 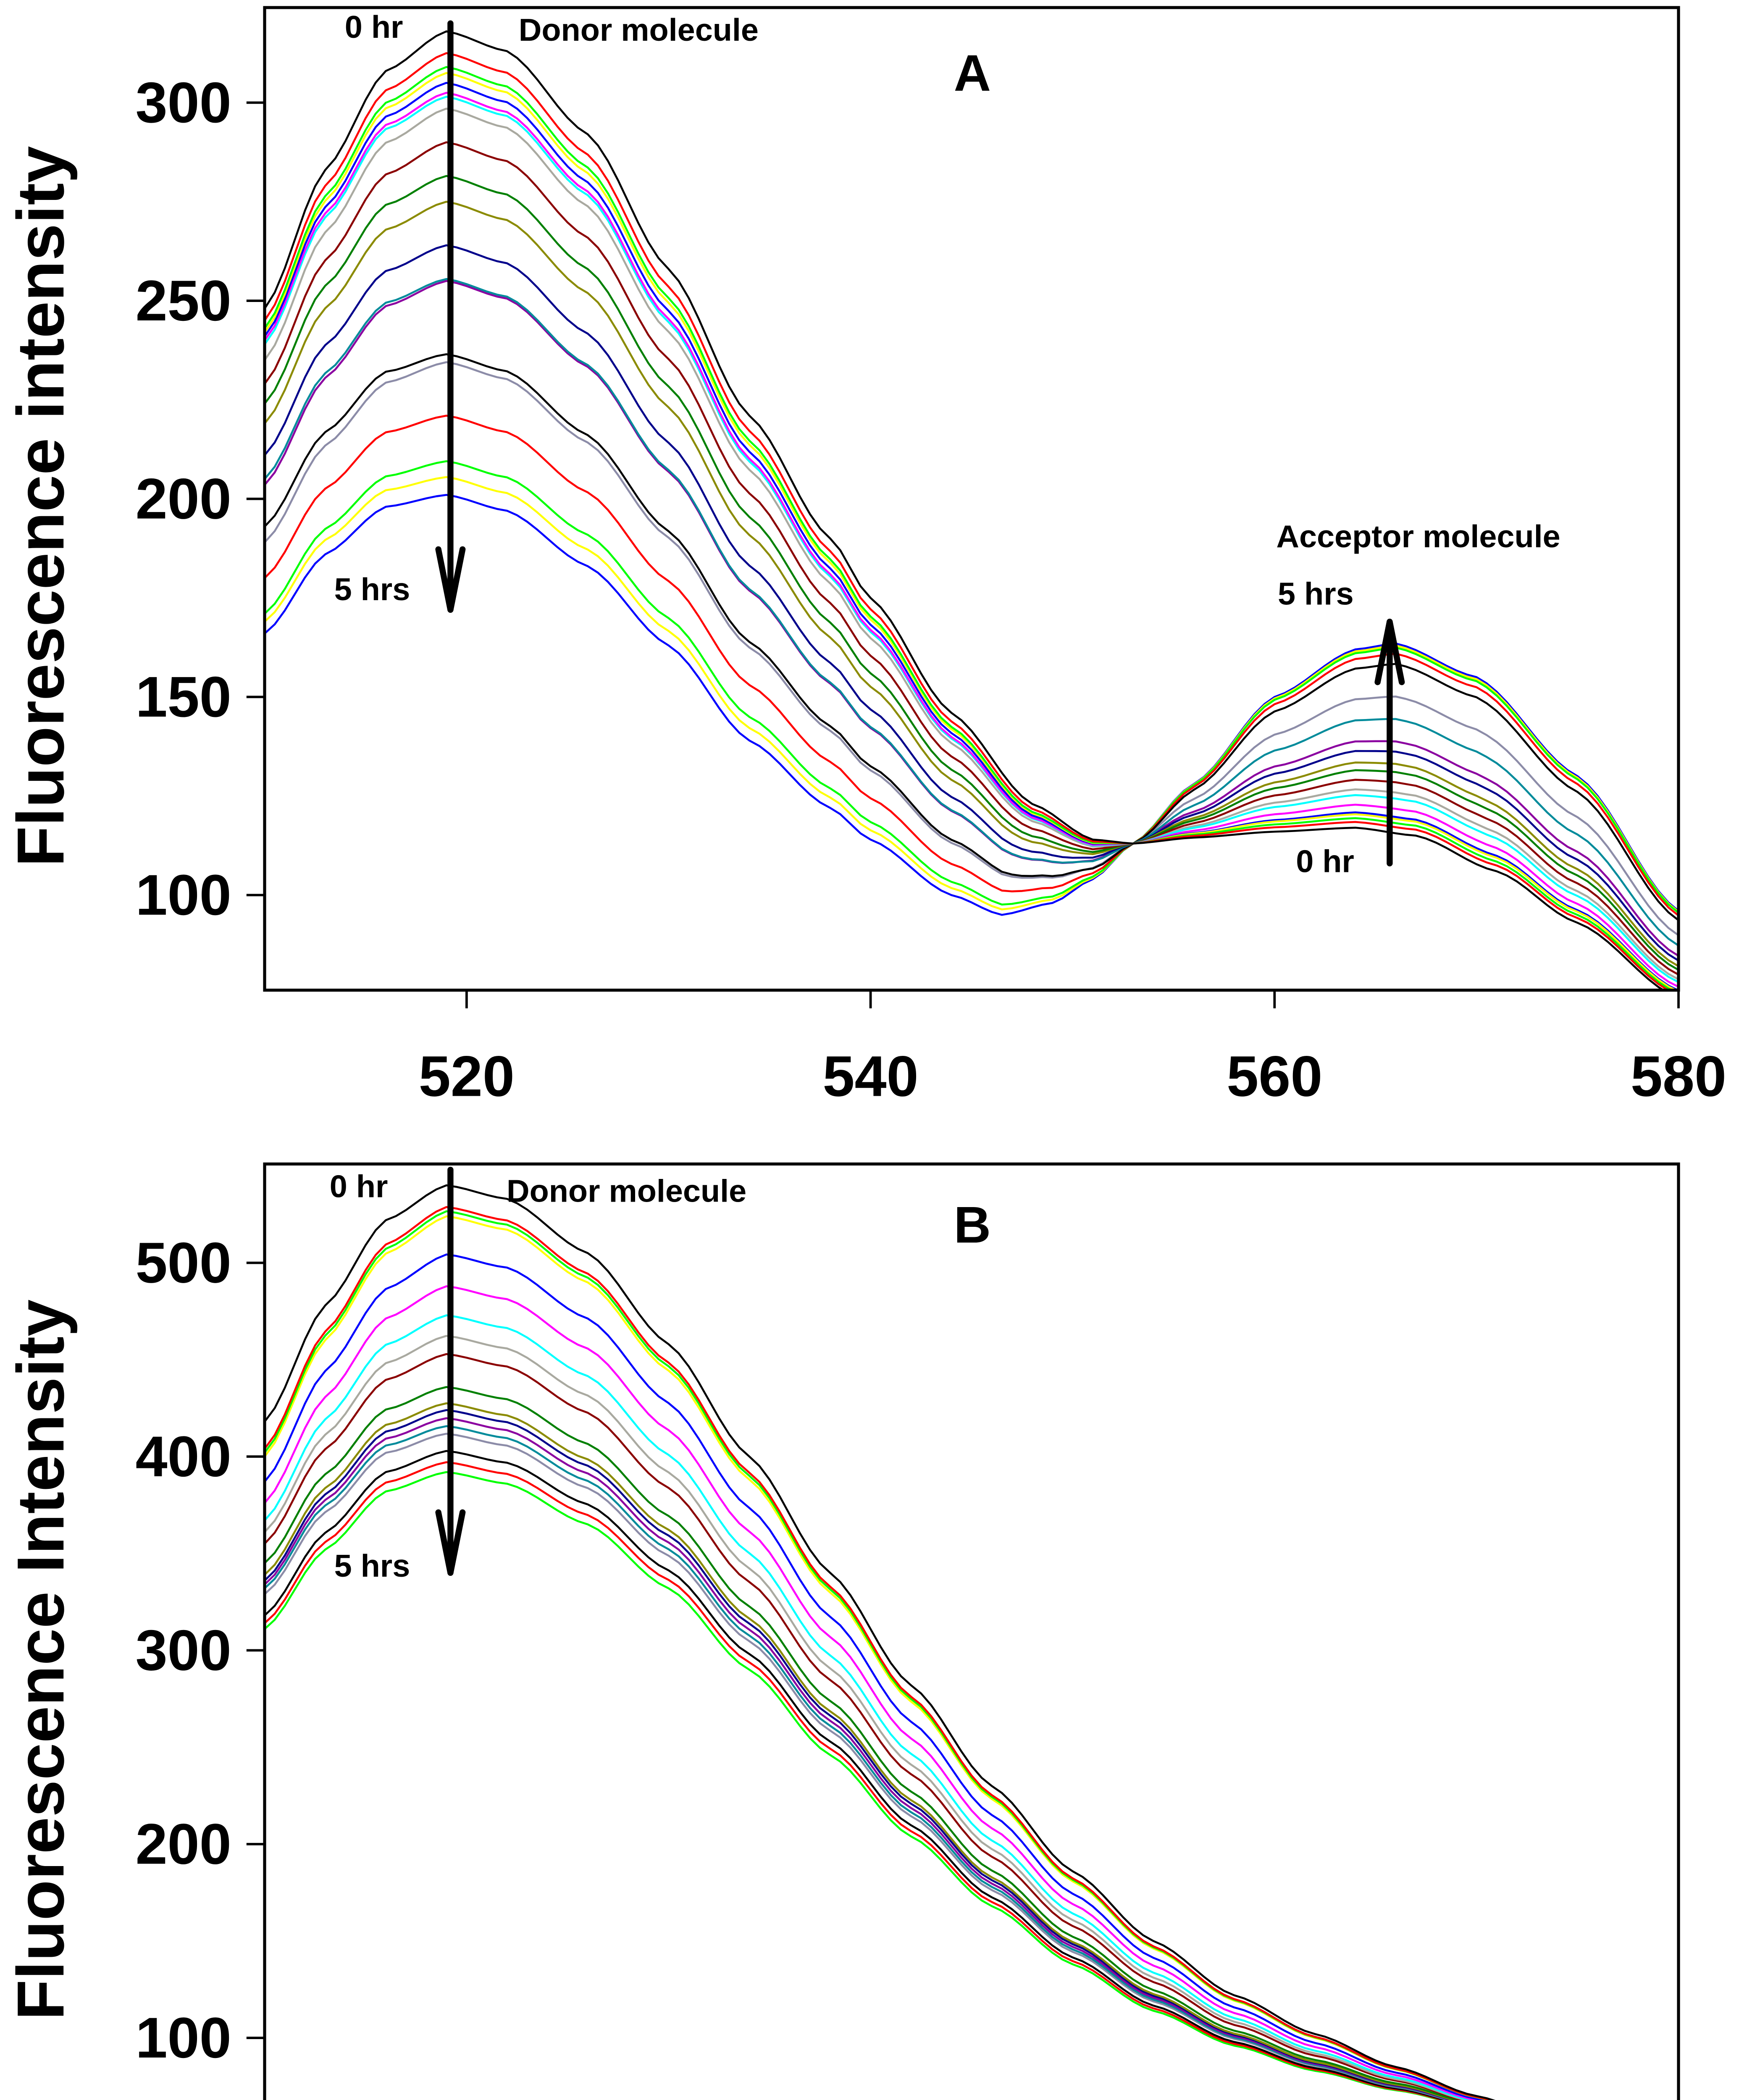 What do you see at coordinates (183, 102) in the screenshot?
I see `panel-a-y-tick-label: 300` at bounding box center [183, 102].